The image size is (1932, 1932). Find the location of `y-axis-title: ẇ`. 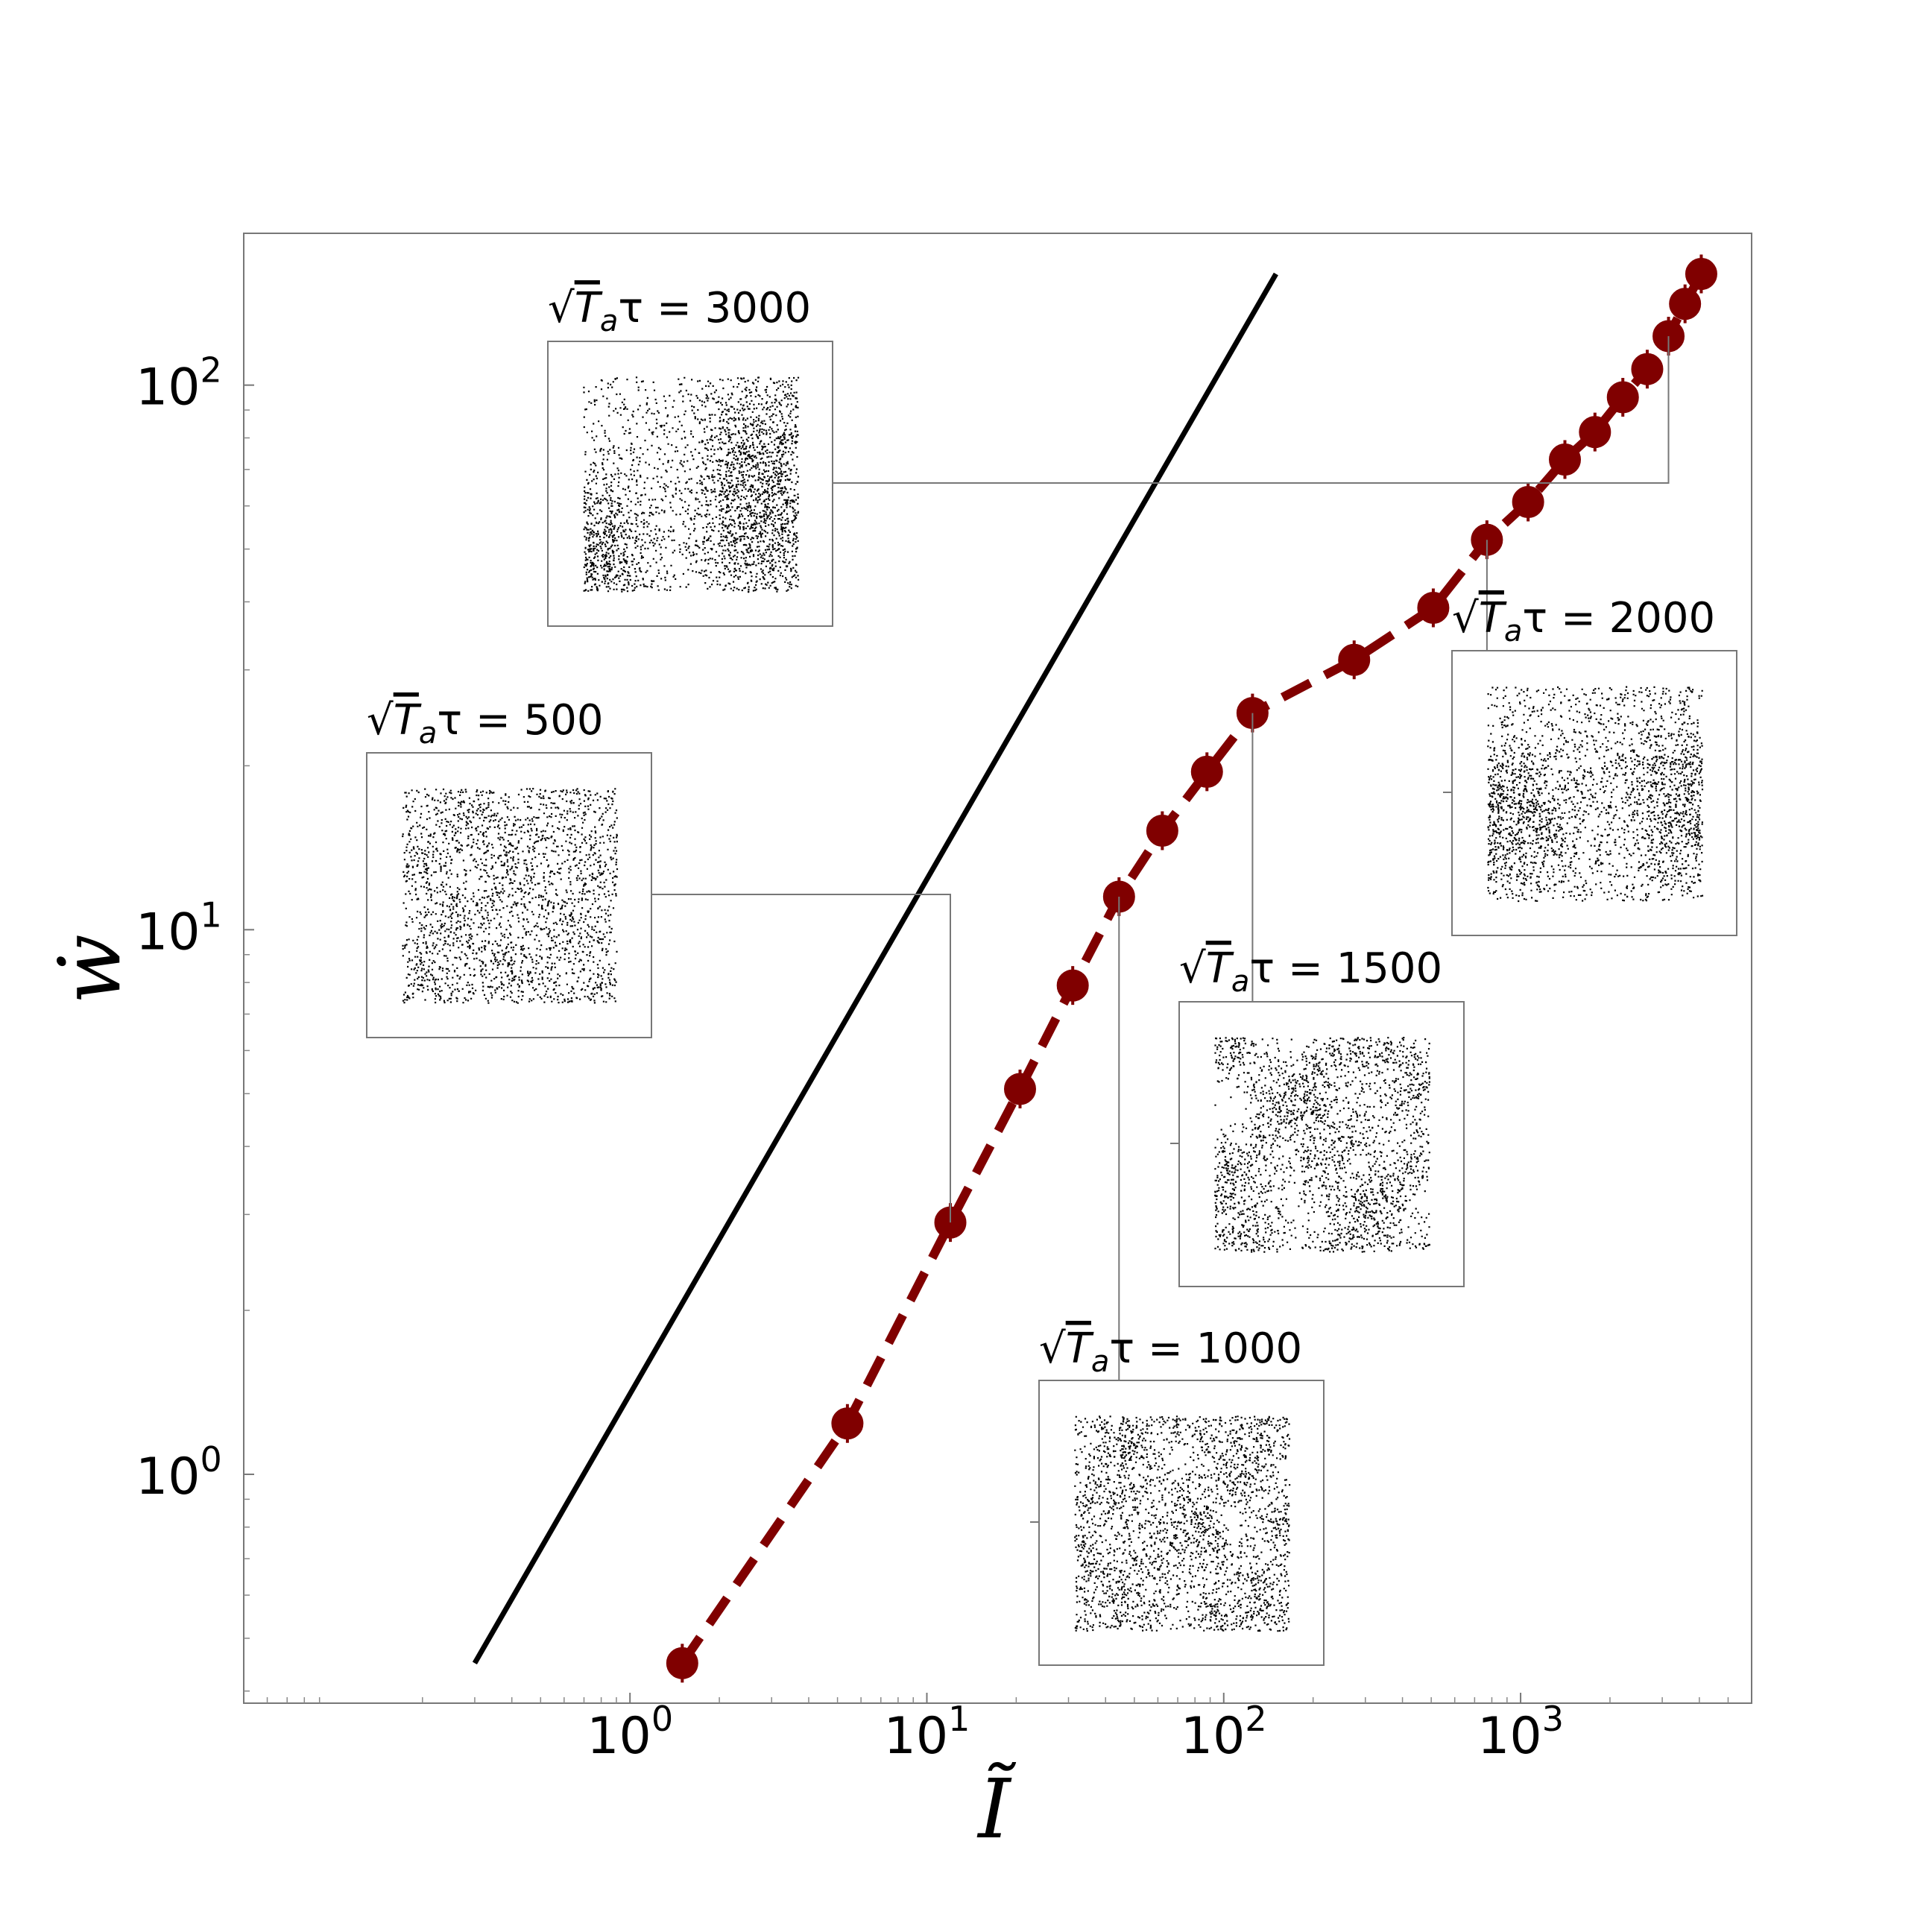

y-axis-title: ẇ is located at coordinates (91, 969).